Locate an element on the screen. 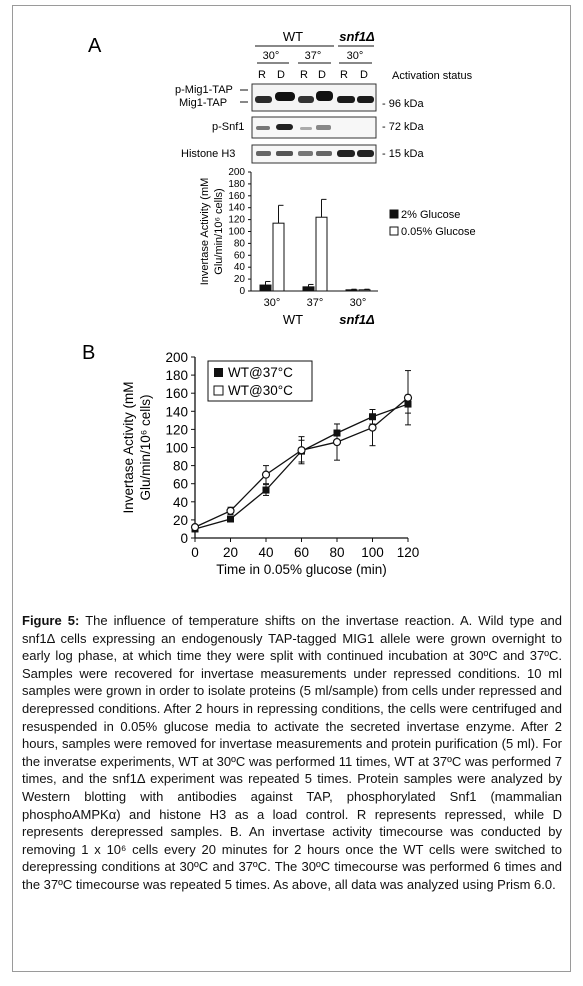 This screenshot has height=986, width=583. line-y-tick-label: 60 is located at coordinates (180, 484).